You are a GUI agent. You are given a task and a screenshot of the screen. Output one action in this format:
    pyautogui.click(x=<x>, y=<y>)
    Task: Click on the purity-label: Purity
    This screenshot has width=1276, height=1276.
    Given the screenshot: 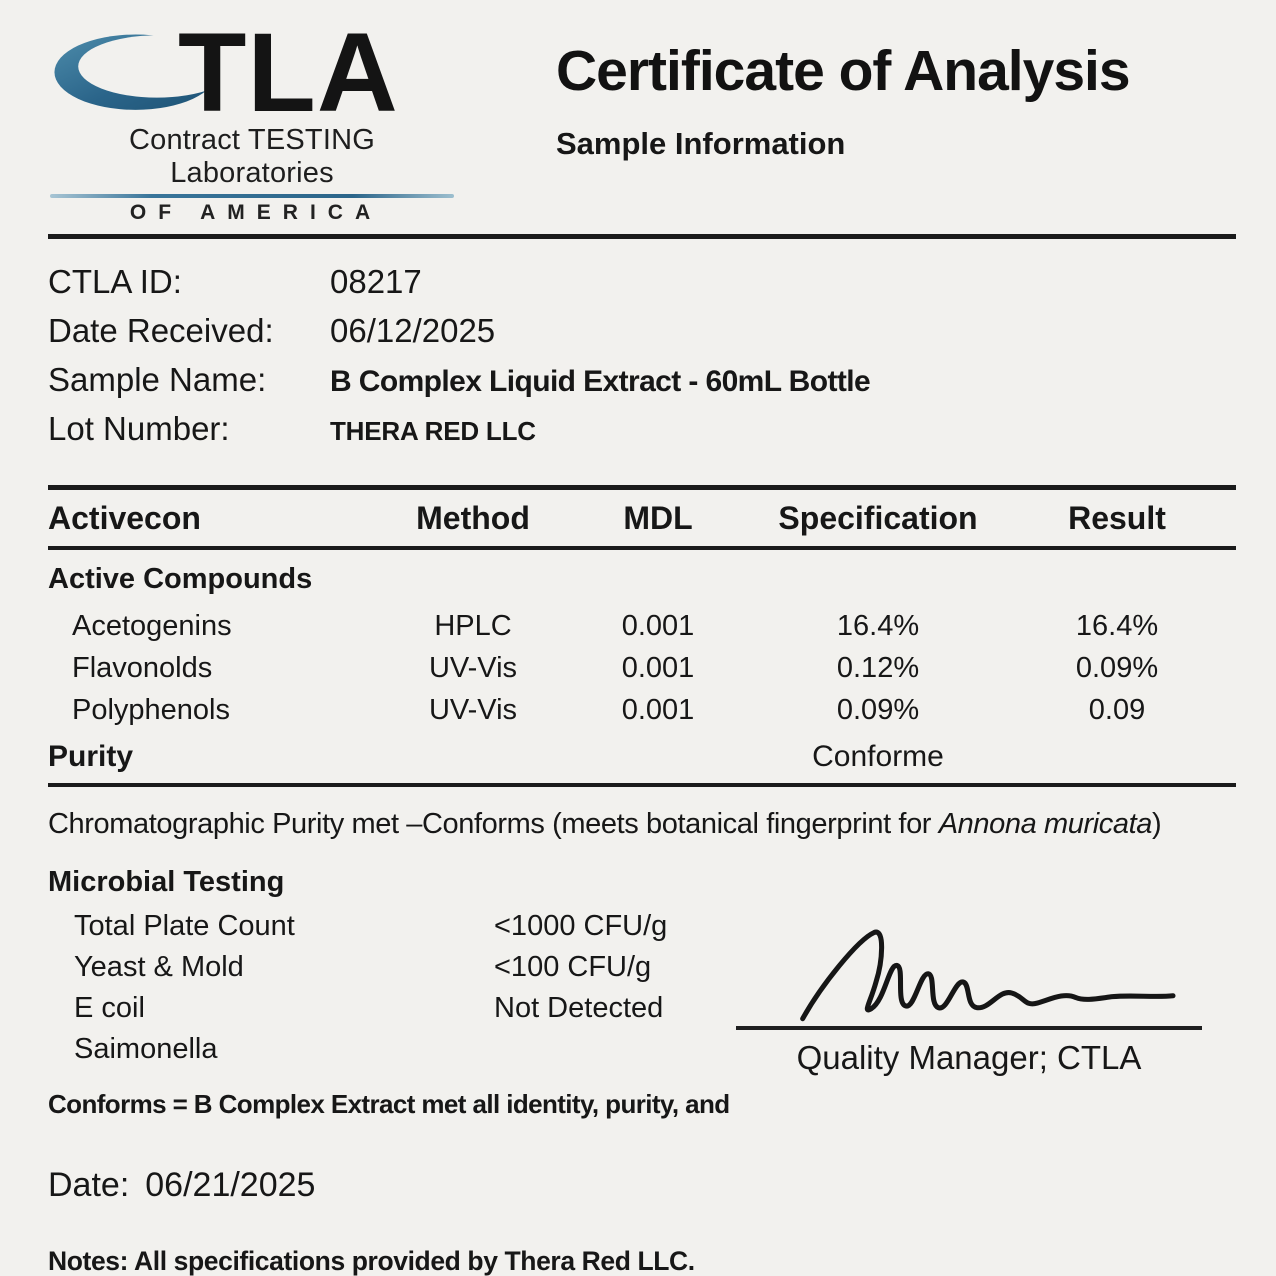 What is the action you would take?
    pyautogui.click(x=91, y=756)
    